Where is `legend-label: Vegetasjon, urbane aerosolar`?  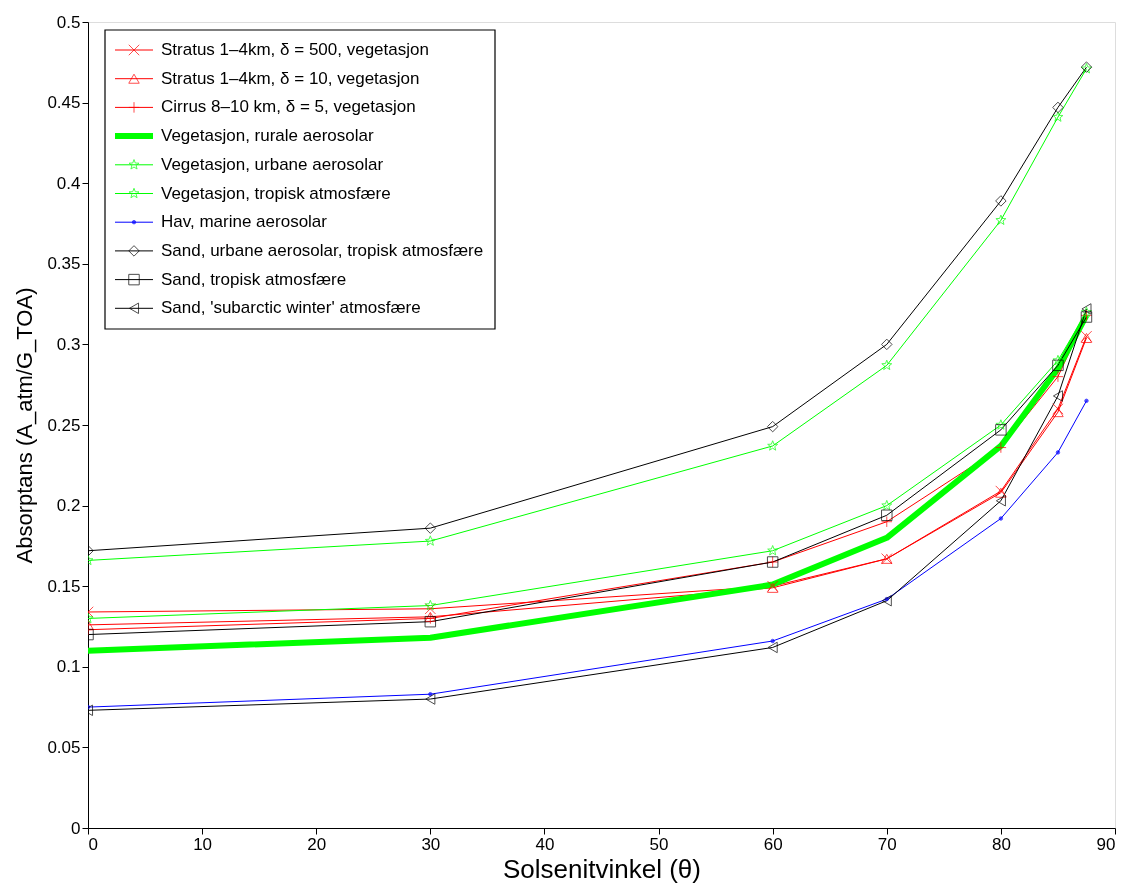 legend-label: Vegetasjon, urbane aerosolar is located at coordinates (272, 164).